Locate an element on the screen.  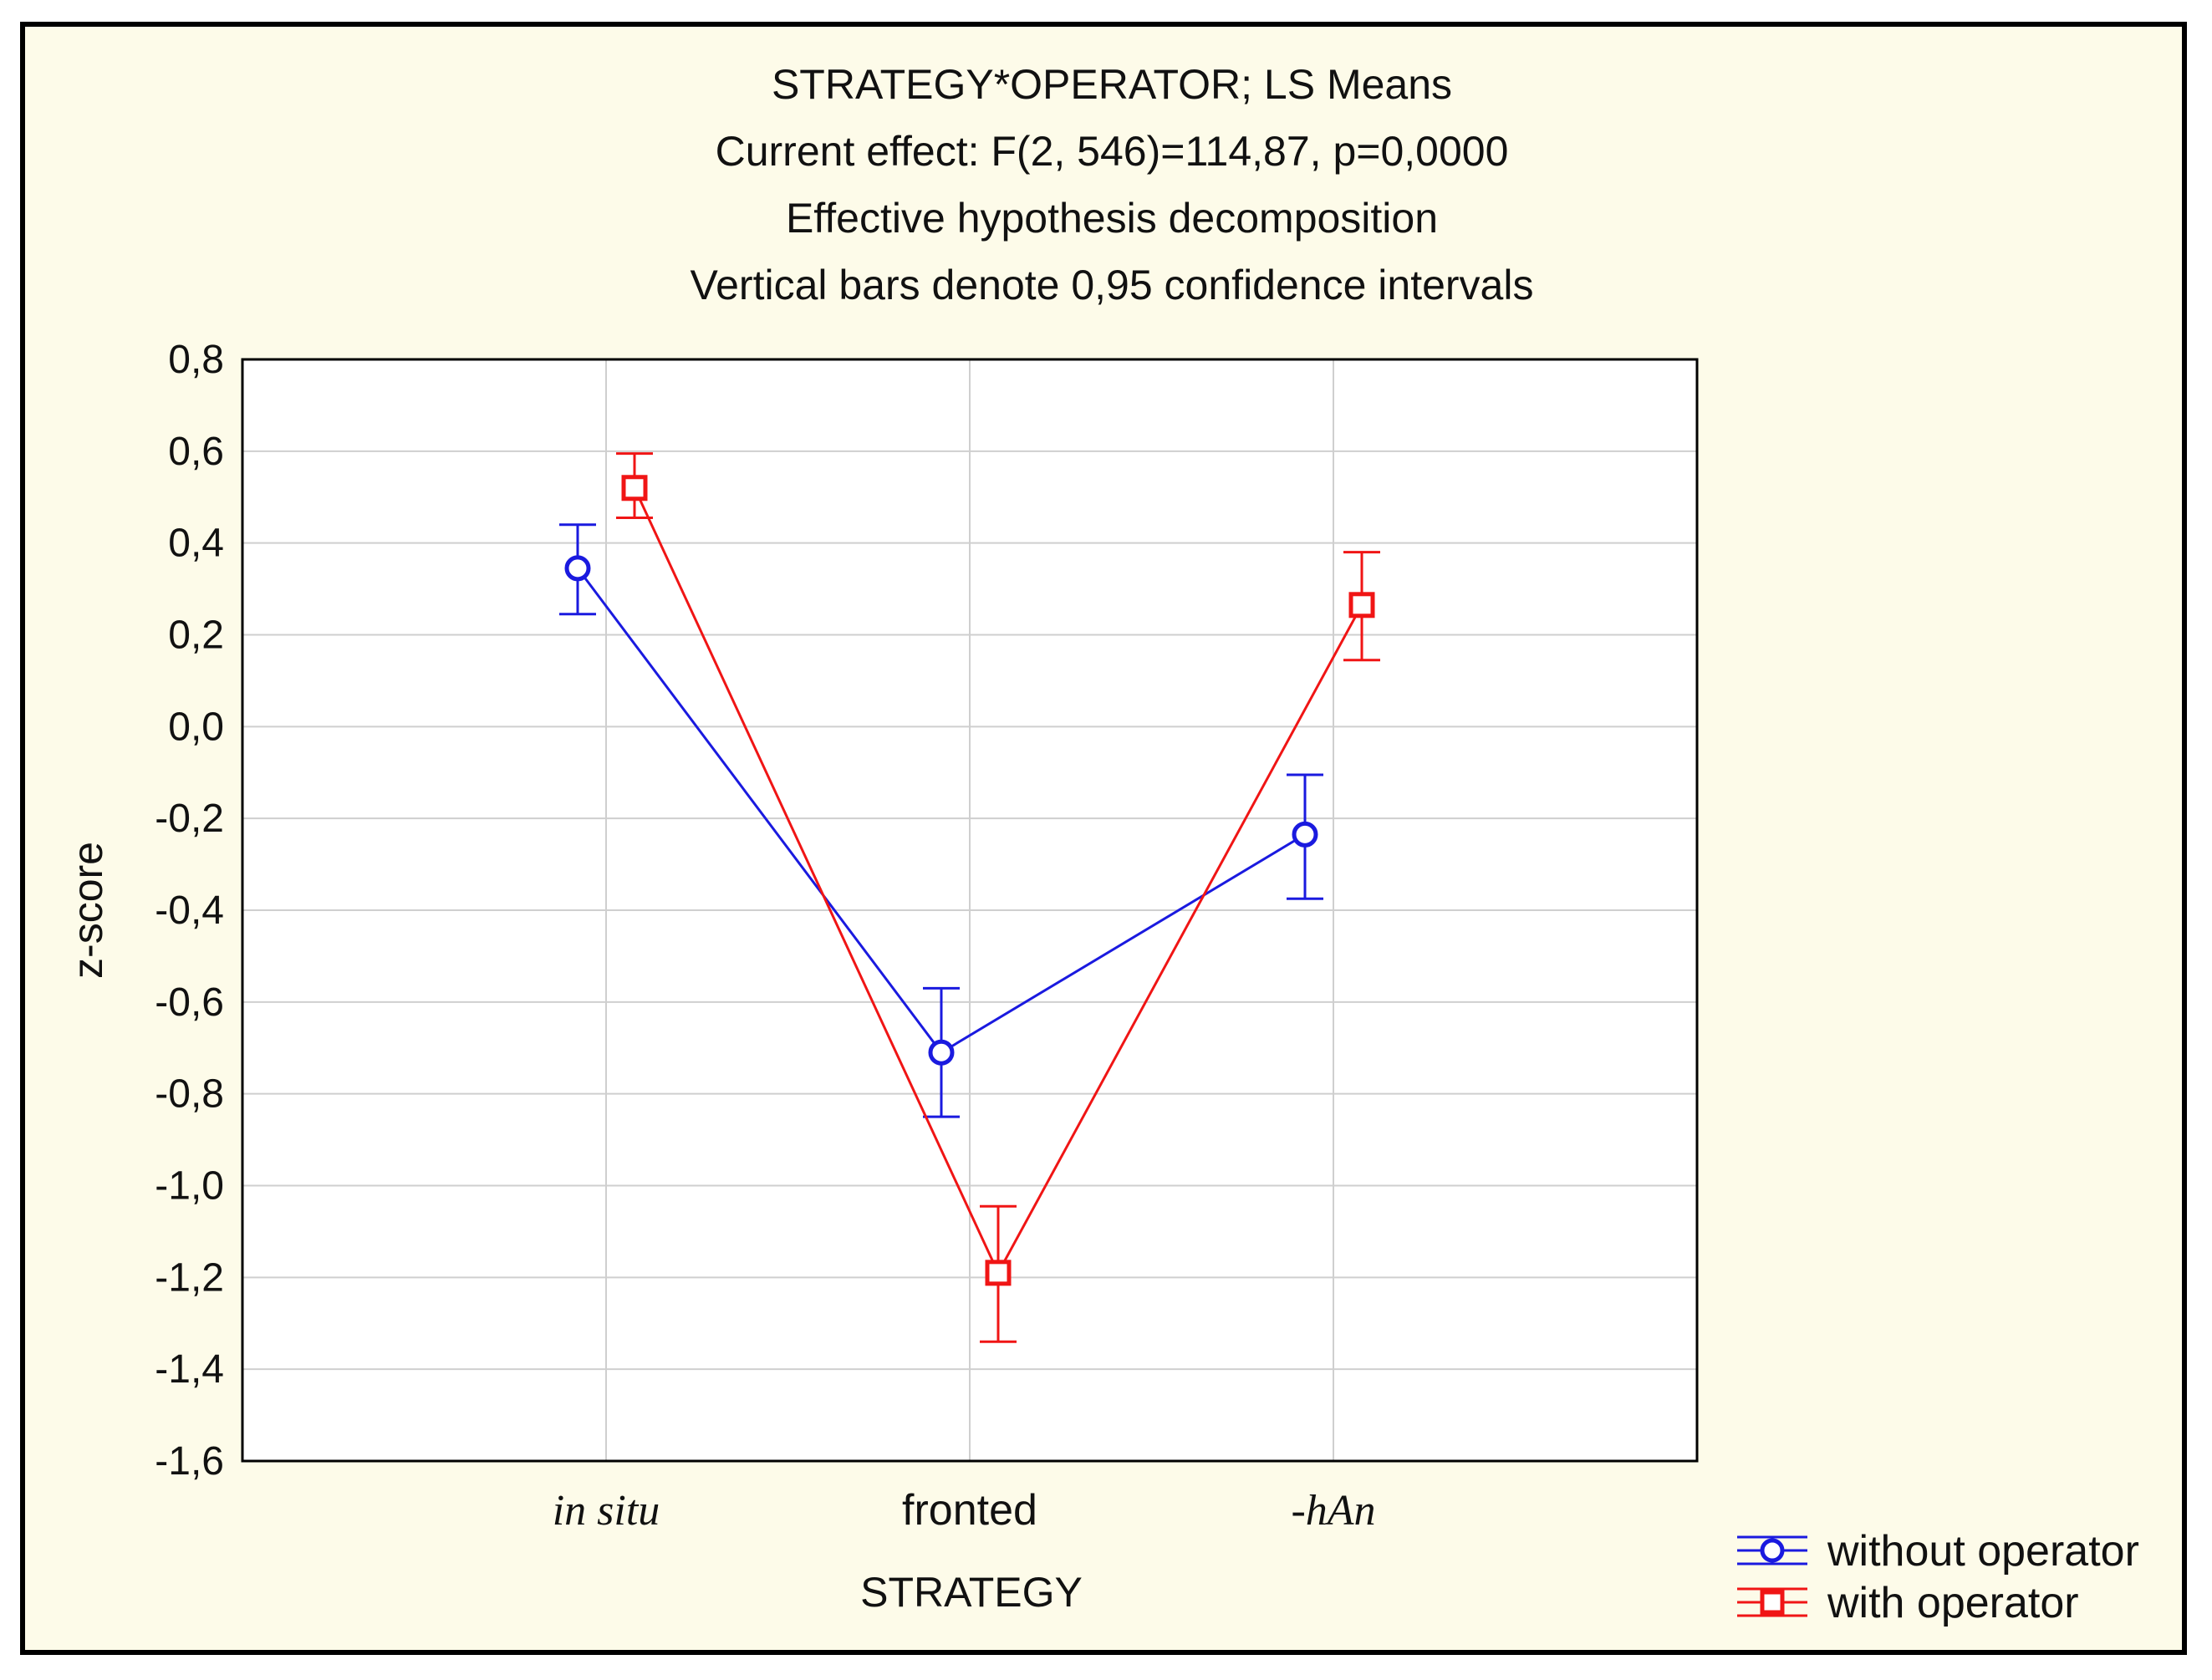
y-tick-label: 0,8 is located at coordinates (196, 360).